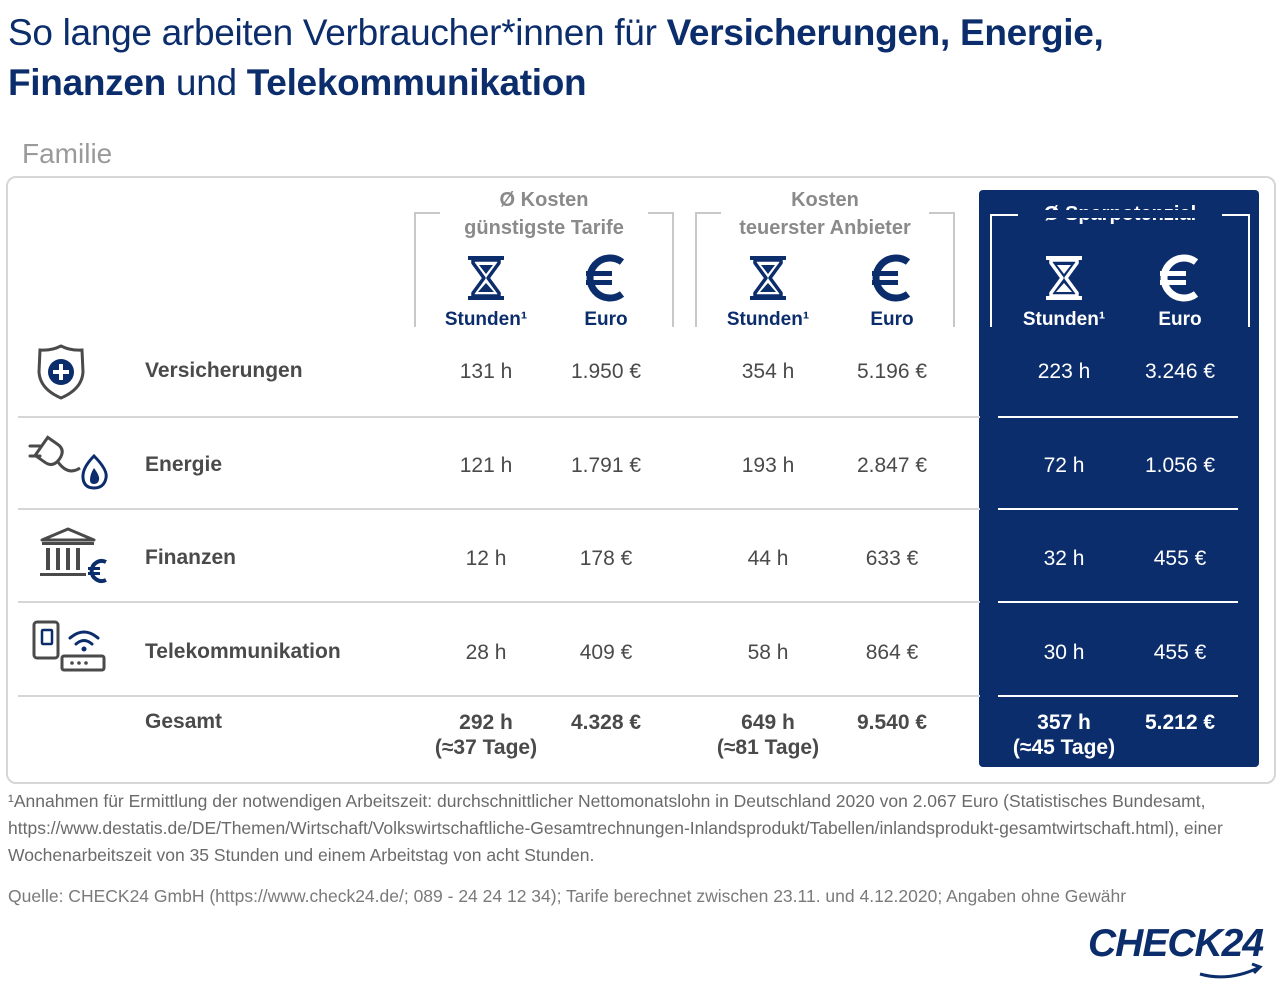 This screenshot has height=987, width=1280. Describe the element at coordinates (486, 747) in the screenshot. I see `total-days: (≈37 Tage)` at that location.